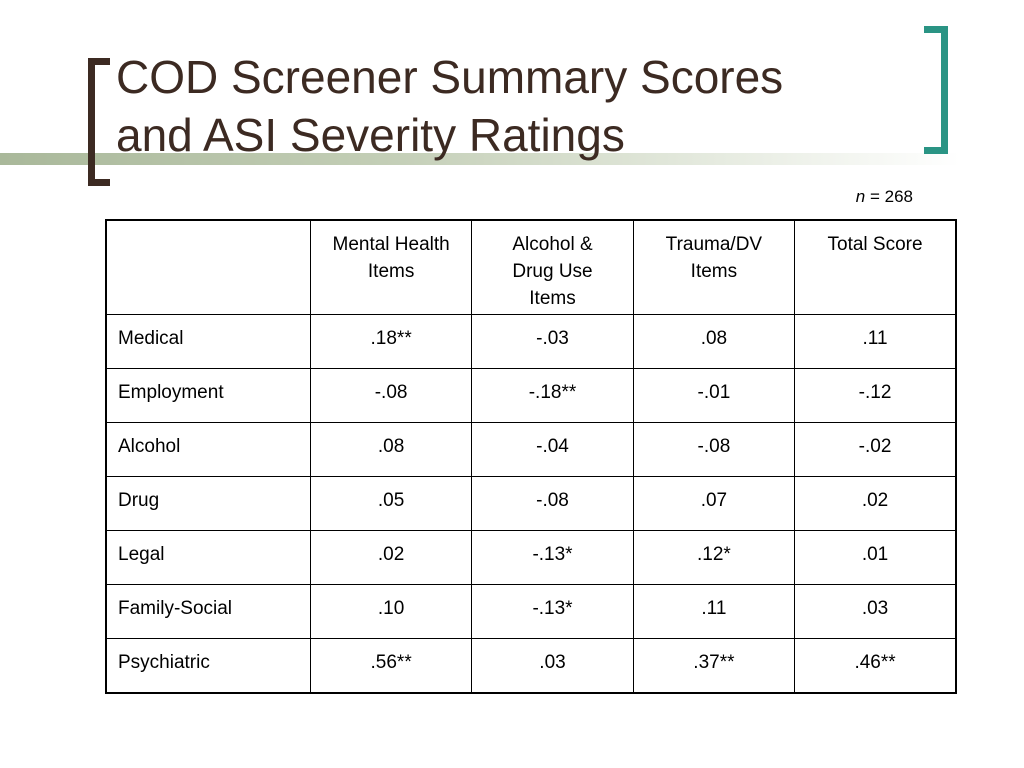 The height and width of the screenshot is (768, 1024). Describe the element at coordinates (370, 135) in the screenshot. I see `slide-title-line-2: and ASI Severity Ratings` at that location.